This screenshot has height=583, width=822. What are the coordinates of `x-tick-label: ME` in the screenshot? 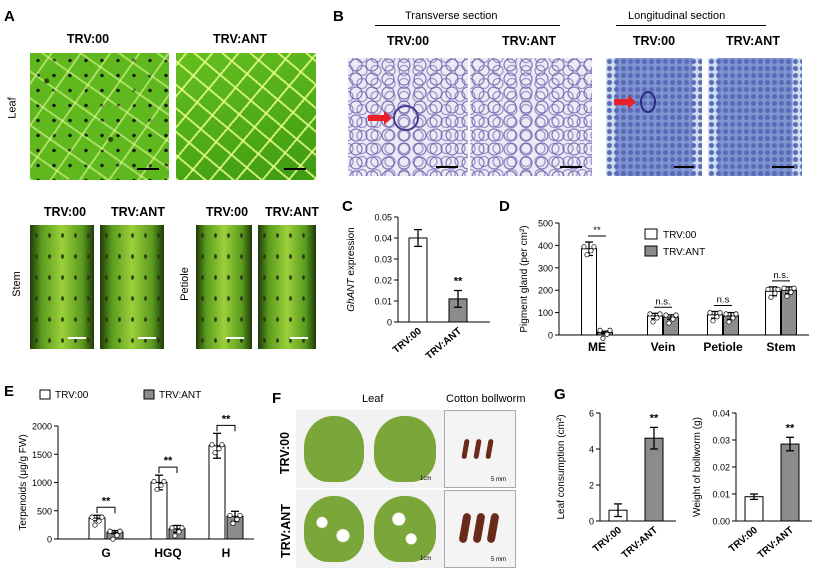 It's located at (597, 347).